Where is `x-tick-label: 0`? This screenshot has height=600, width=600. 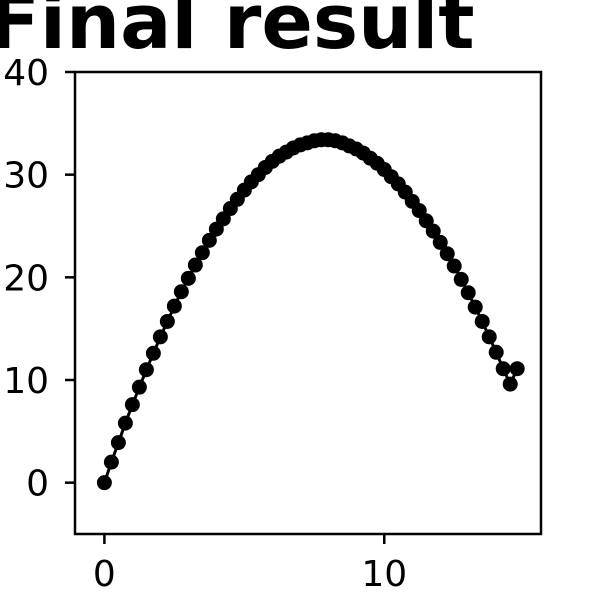 x-tick-label: 0 is located at coordinates (104, 574).